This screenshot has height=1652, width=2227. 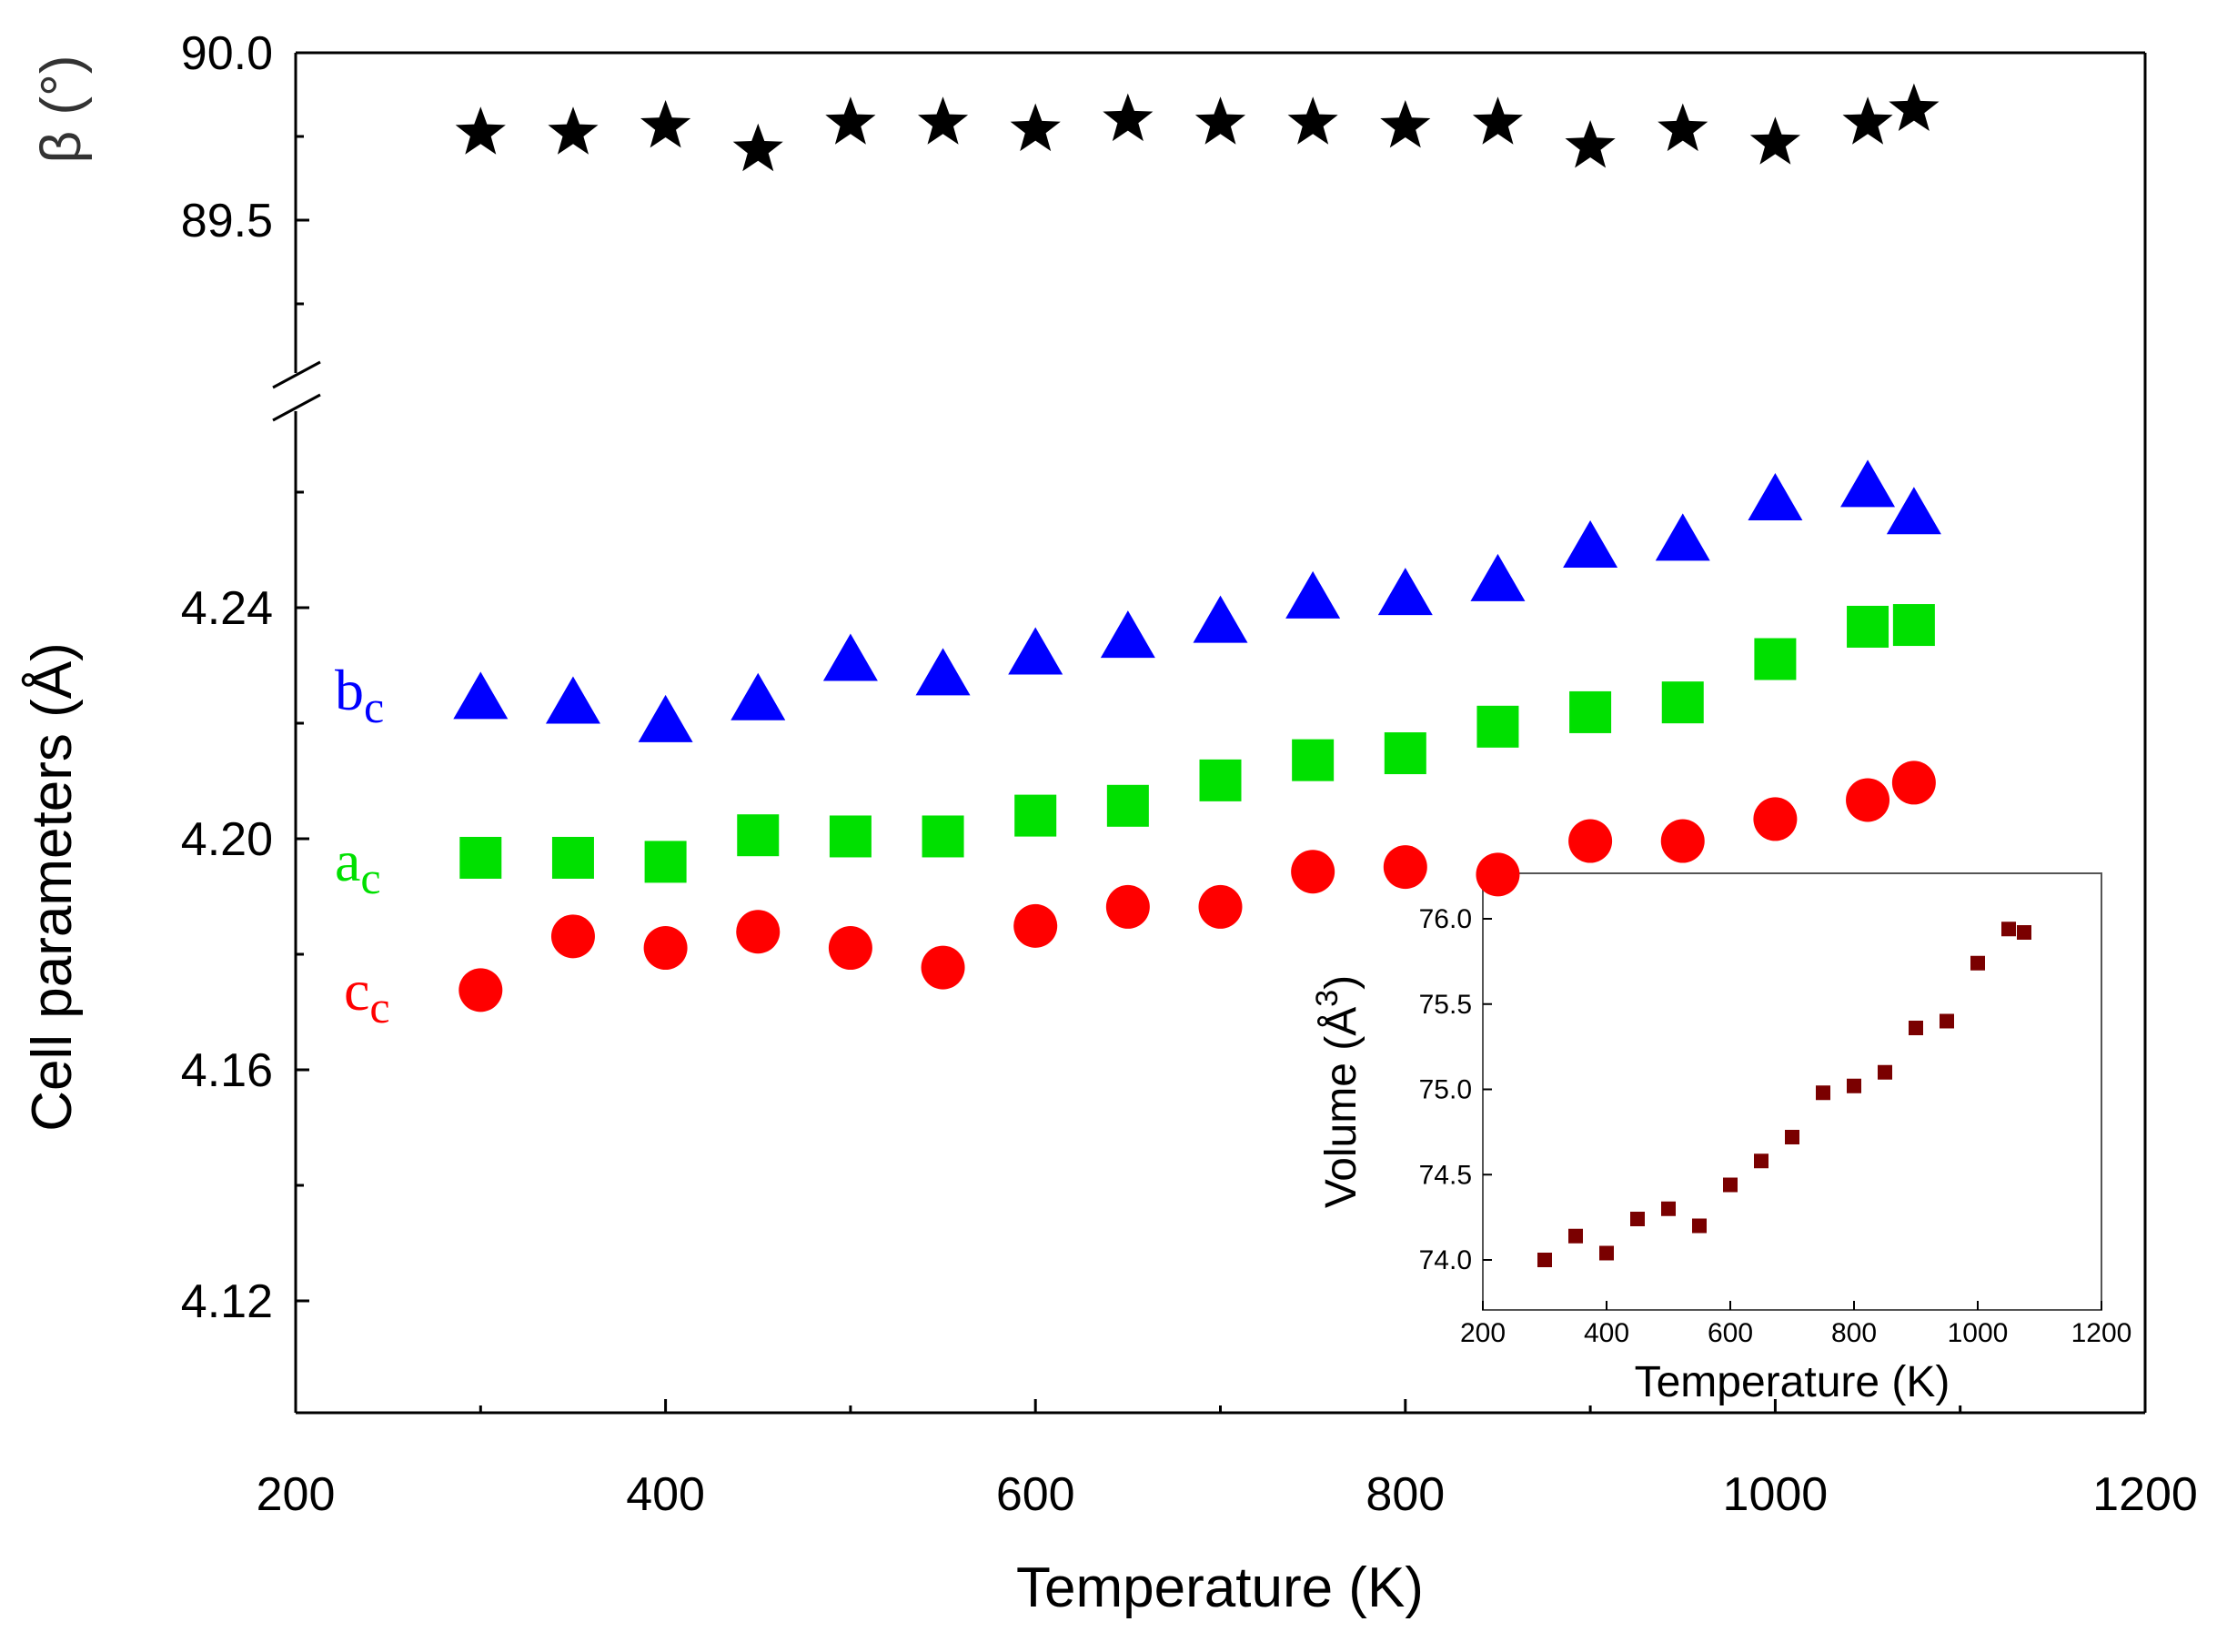 I want to click on inset-x-tick-label-400: 400, so click(x=1606, y=1333).